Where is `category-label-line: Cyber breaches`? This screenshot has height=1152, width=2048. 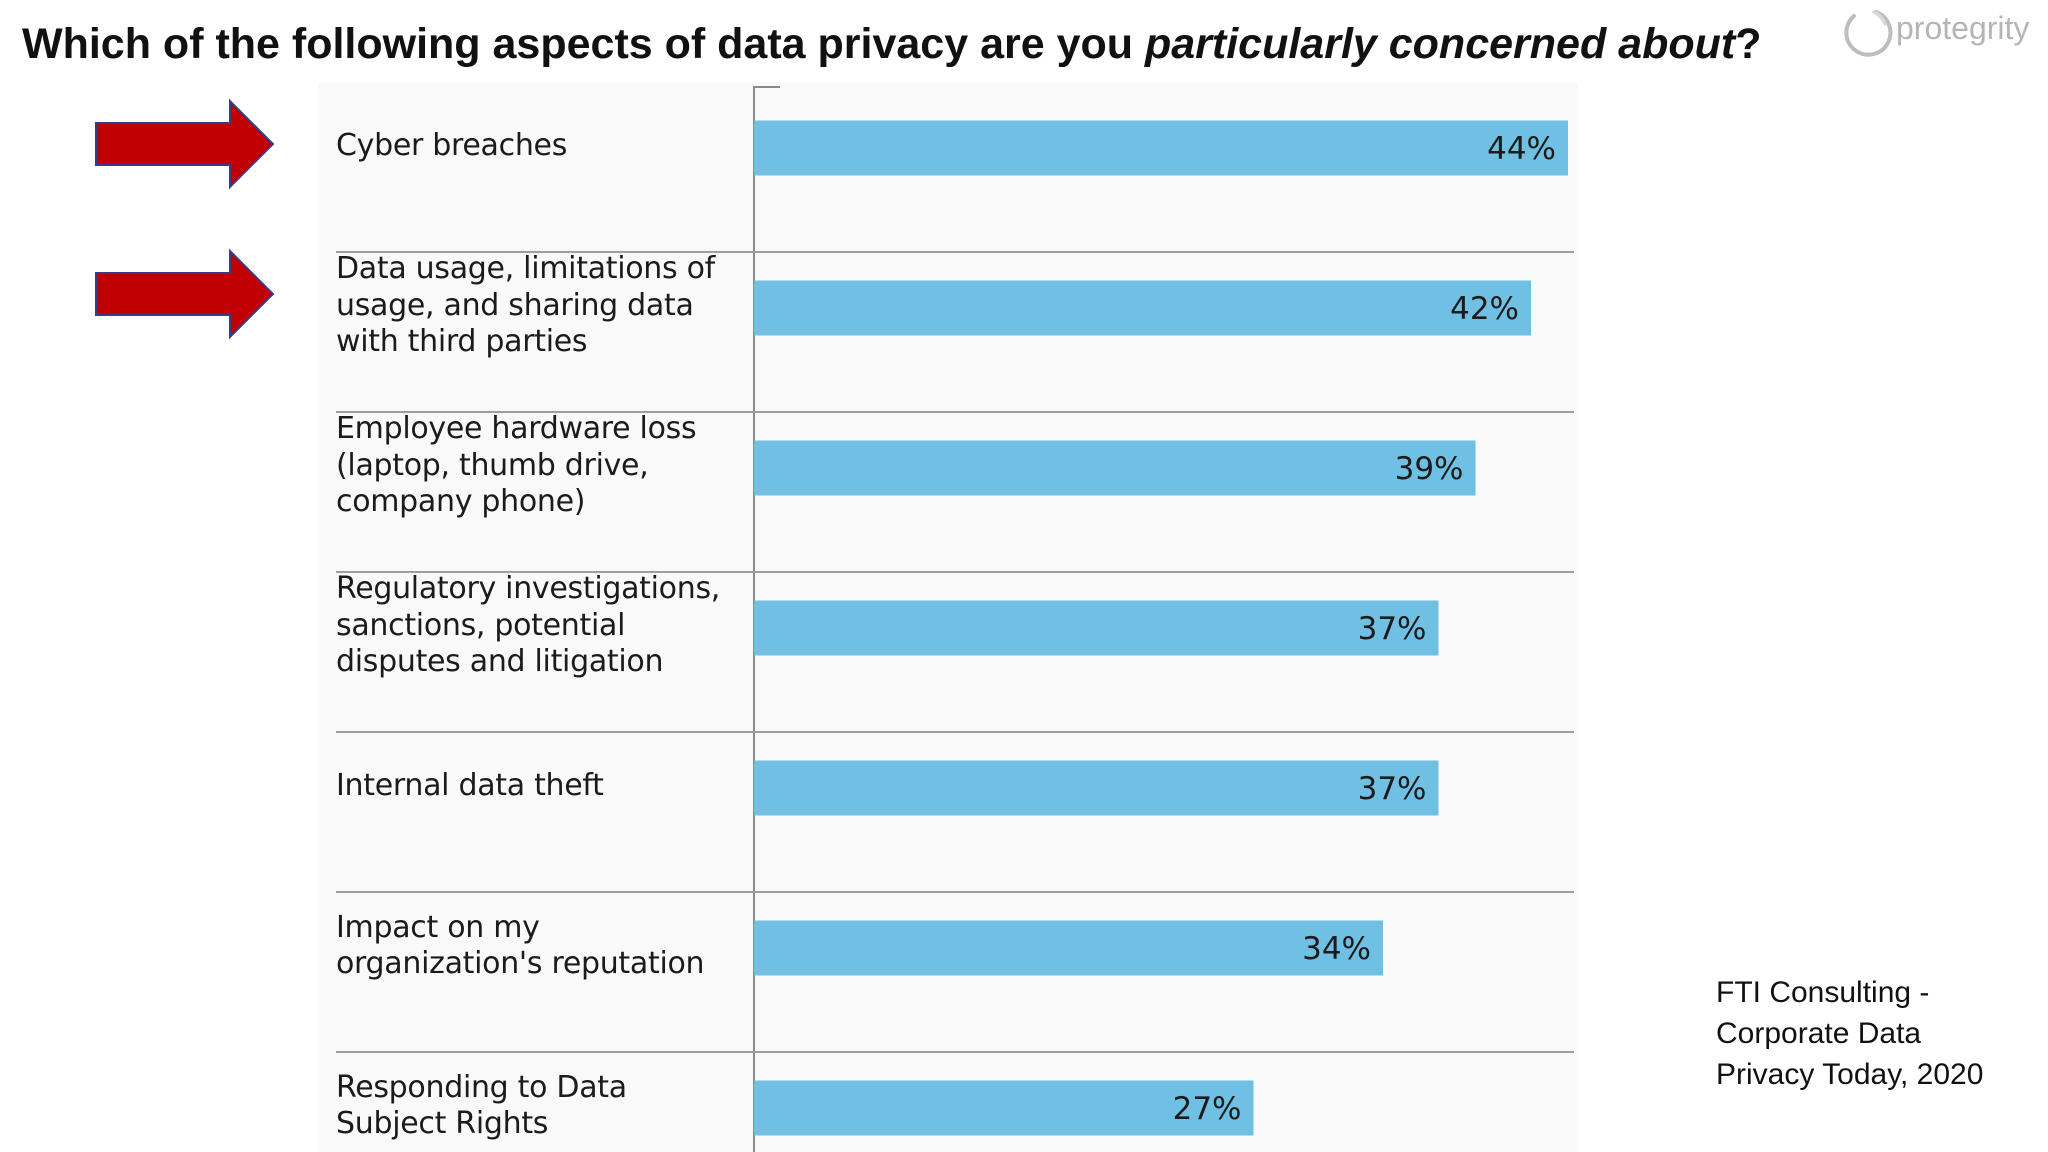
category-label-line: Cyber breaches is located at coordinates (452, 145).